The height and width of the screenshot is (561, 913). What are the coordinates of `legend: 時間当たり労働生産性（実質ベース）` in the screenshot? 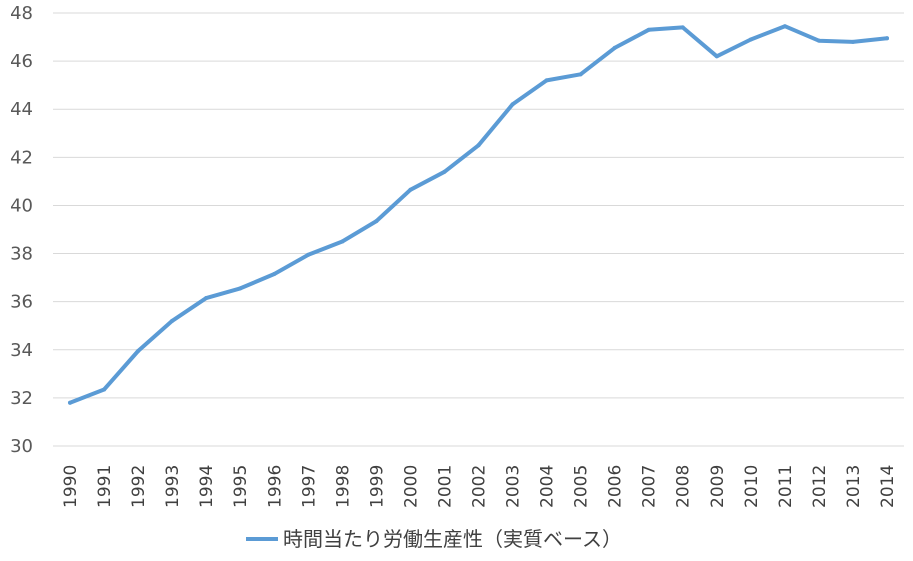 It's located at (434, 539).